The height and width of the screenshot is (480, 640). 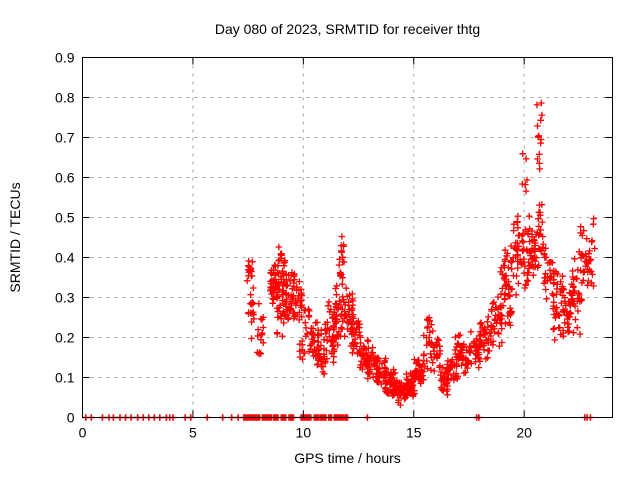 What do you see at coordinates (65, 138) in the screenshot?
I see `y-tick-label: 0.7` at bounding box center [65, 138].